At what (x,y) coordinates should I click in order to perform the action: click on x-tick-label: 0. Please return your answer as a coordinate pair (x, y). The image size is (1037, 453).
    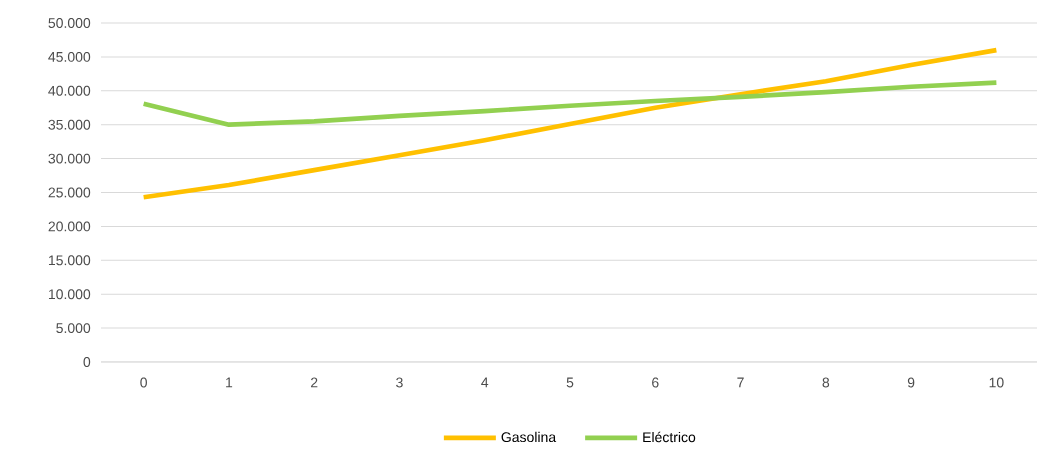
    Looking at the image, I should click on (143, 382).